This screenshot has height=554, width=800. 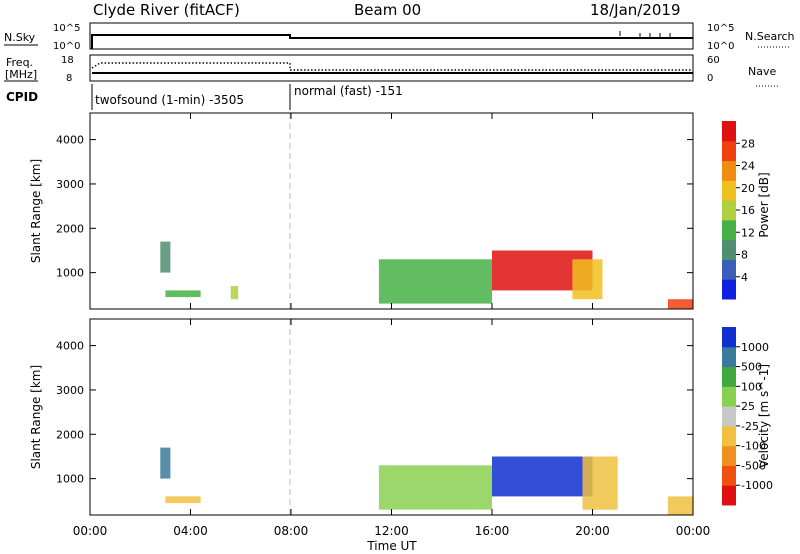 What do you see at coordinates (70, 184) in the screenshot?
I see `y-tick-label: 3000` at bounding box center [70, 184].